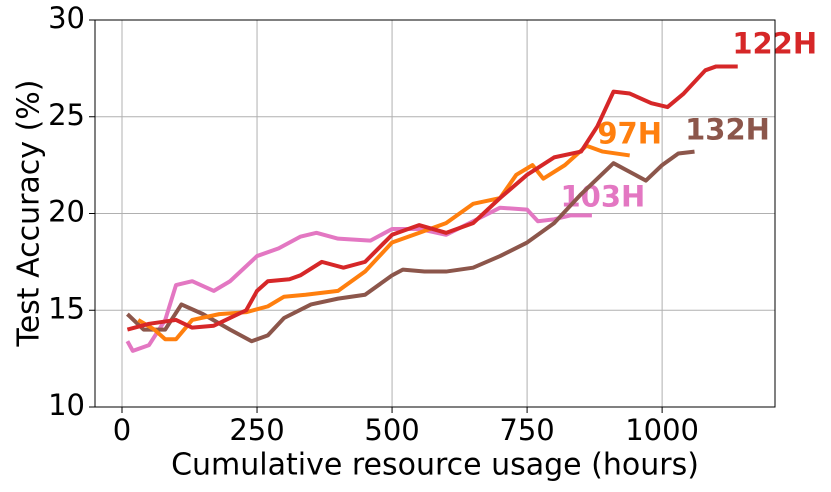  Describe the element at coordinates (727, 130) in the screenshot. I see `series-label: 132H` at that location.